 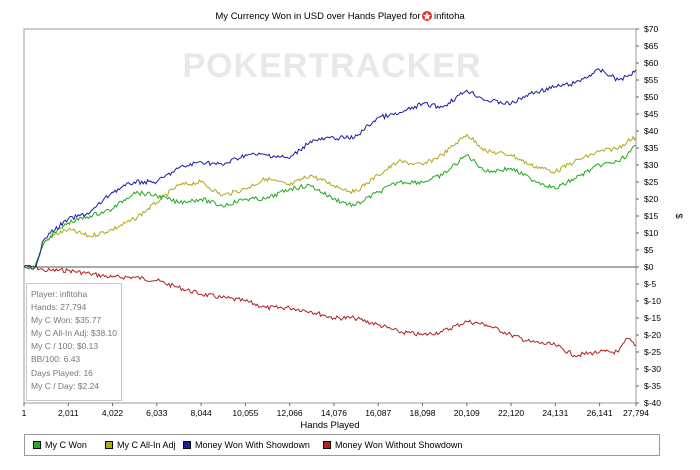 I want to click on y-tick-label: $40, so click(x=651, y=131).